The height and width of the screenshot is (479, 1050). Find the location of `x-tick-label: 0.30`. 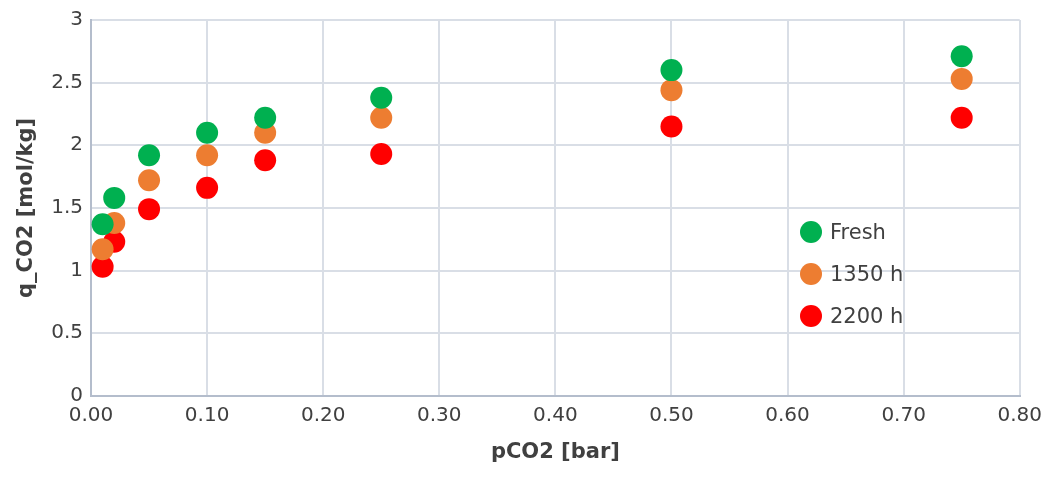

x-tick-label: 0.30 is located at coordinates (439, 414).